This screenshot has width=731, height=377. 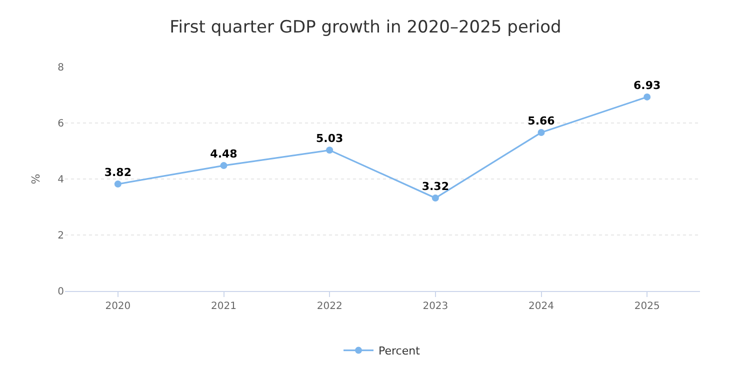 I want to click on data-label: 3.82, so click(x=118, y=172).